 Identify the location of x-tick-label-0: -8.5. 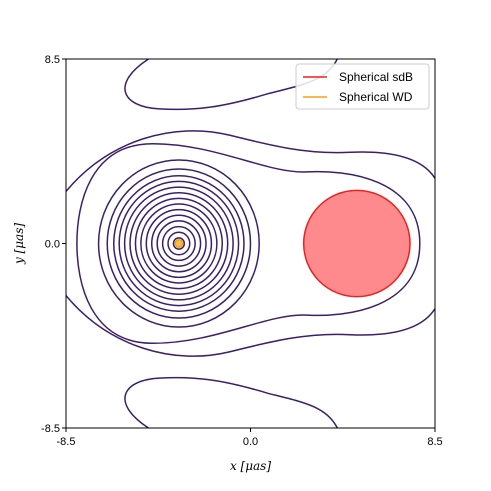
(66, 442).